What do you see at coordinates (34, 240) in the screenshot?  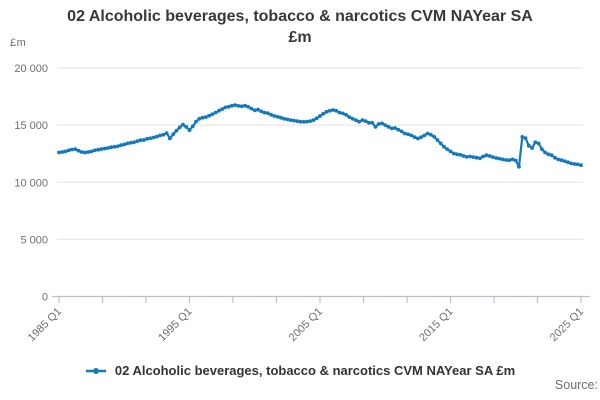 I see `svg-text: 5 000` at bounding box center [34, 240].